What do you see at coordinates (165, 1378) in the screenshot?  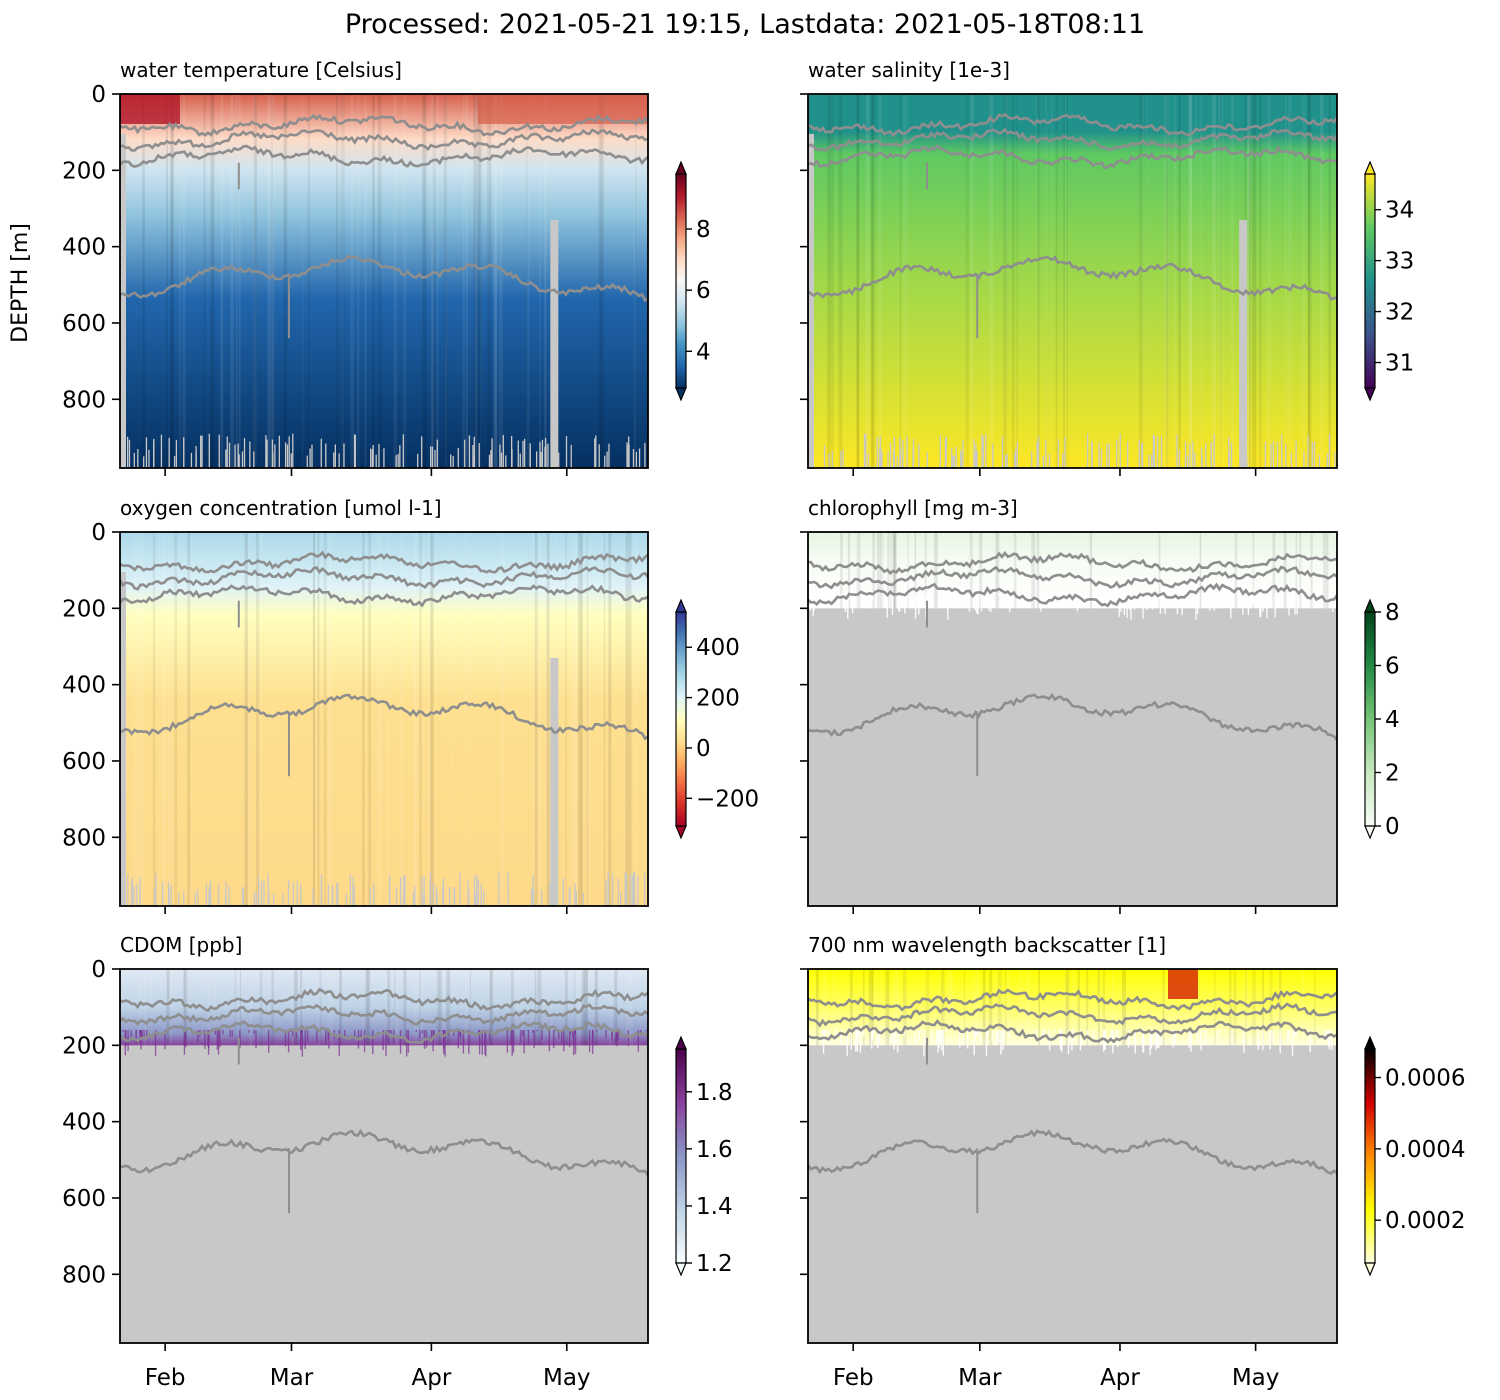 I see `x-tick-label: Feb` at bounding box center [165, 1378].